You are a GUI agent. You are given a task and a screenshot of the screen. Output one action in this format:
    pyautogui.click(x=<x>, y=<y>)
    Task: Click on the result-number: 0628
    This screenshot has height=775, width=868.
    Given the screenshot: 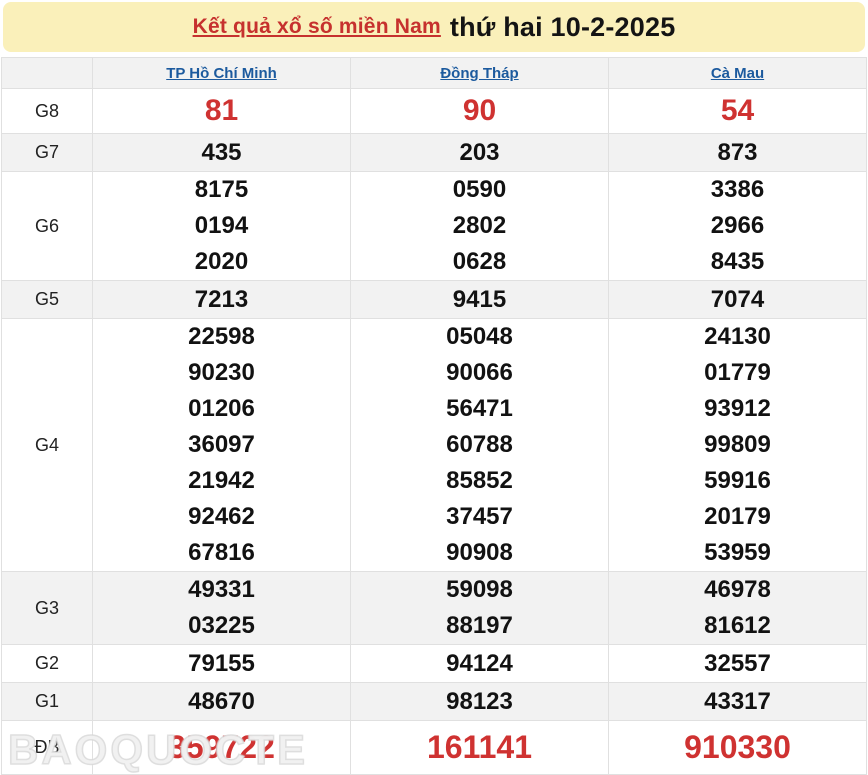 What is the action you would take?
    pyautogui.click(x=479, y=261)
    